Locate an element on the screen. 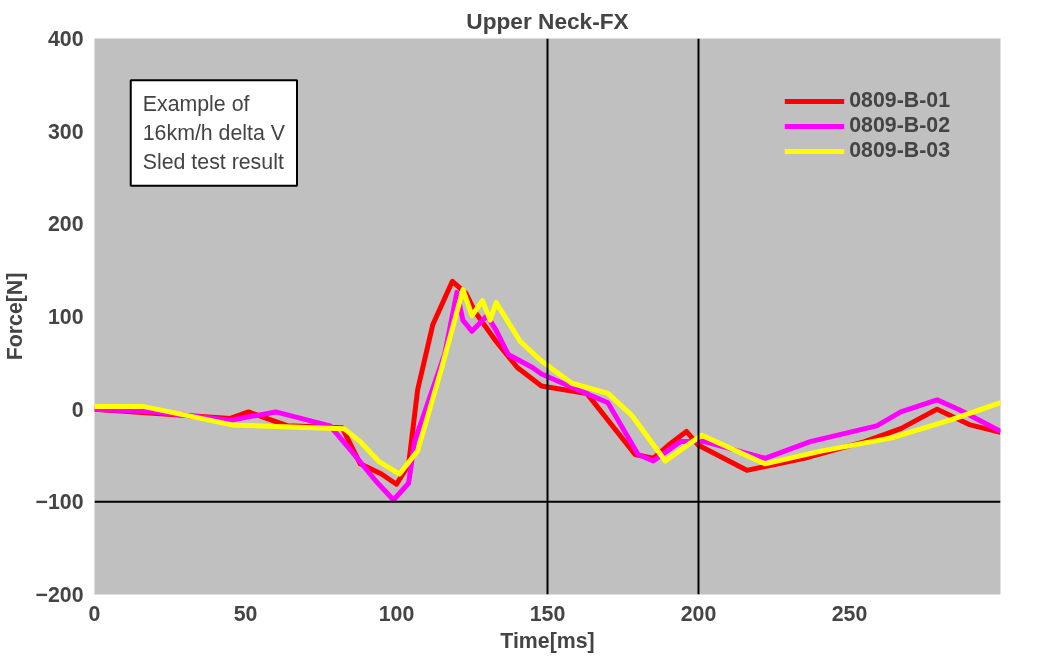 The width and height of the screenshot is (1051, 663). y-axis-title: Force[N] is located at coordinates (15, 316).